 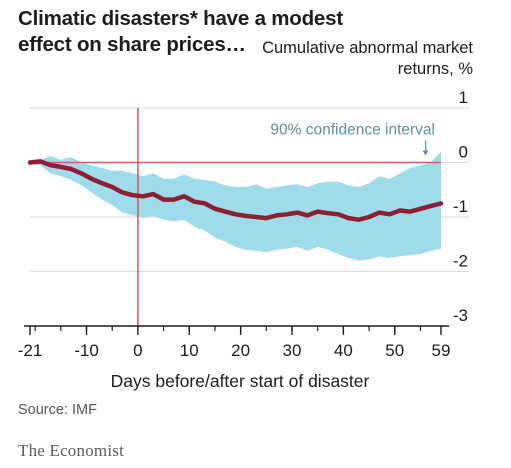 What do you see at coordinates (463, 97) in the screenshot?
I see `y-tick-label: 1` at bounding box center [463, 97].